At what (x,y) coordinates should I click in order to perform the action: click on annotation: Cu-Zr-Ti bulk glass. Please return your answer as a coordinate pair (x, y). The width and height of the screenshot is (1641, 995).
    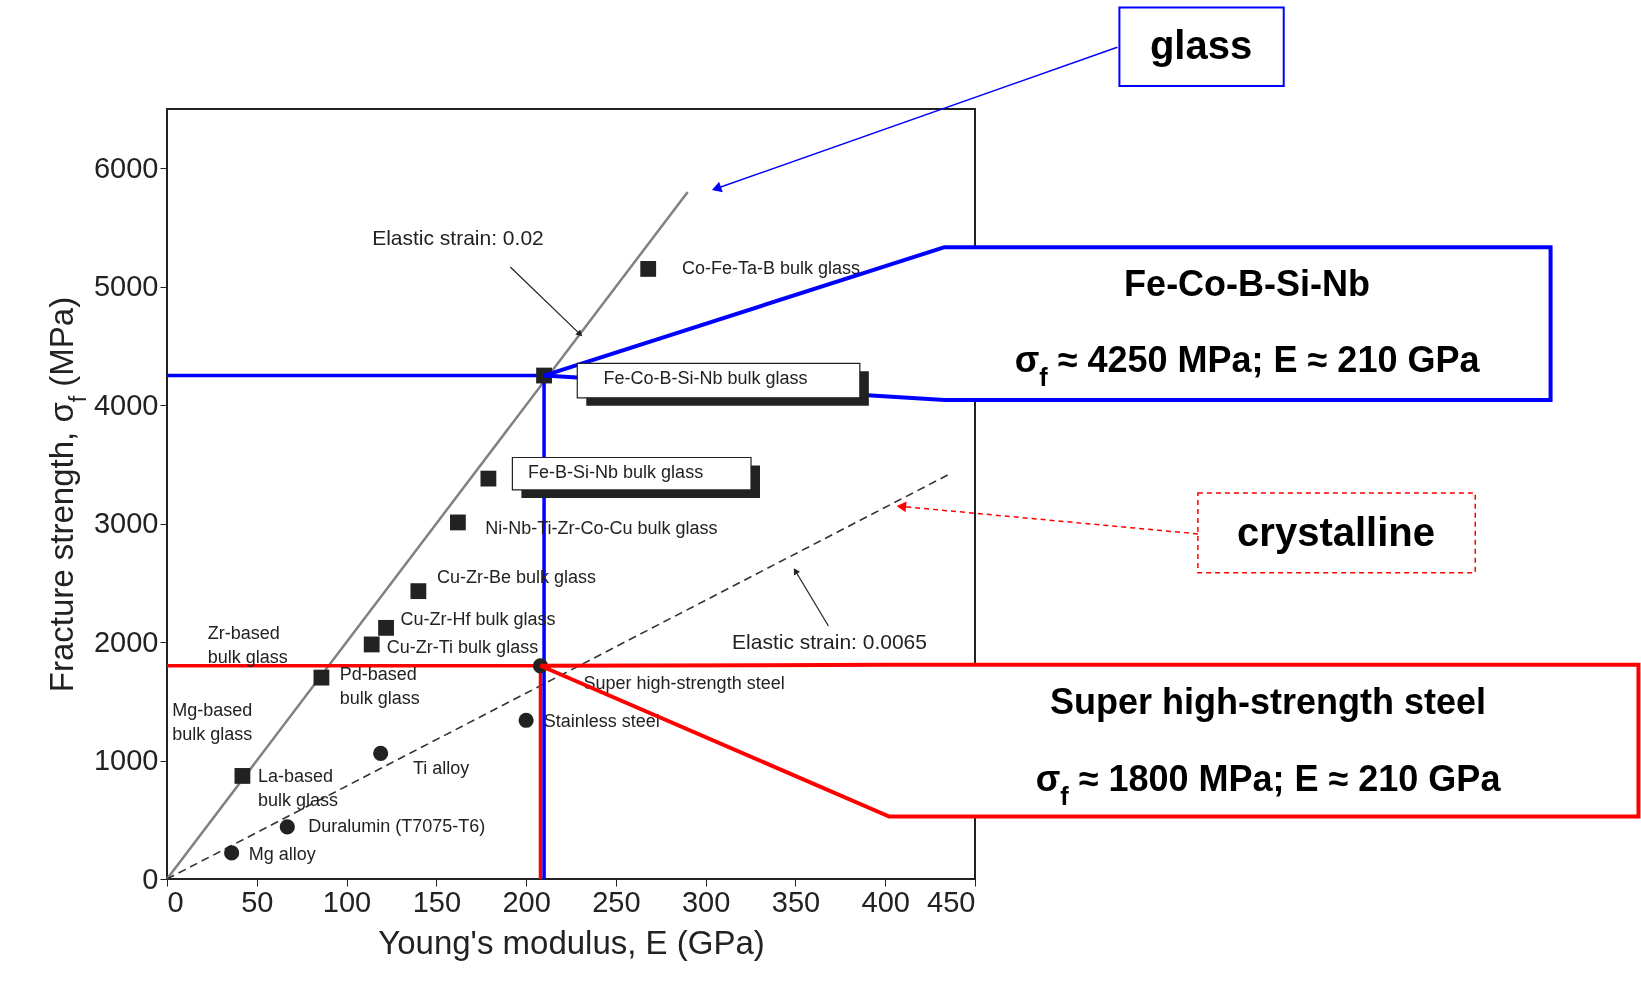
    Looking at the image, I should click on (462, 647).